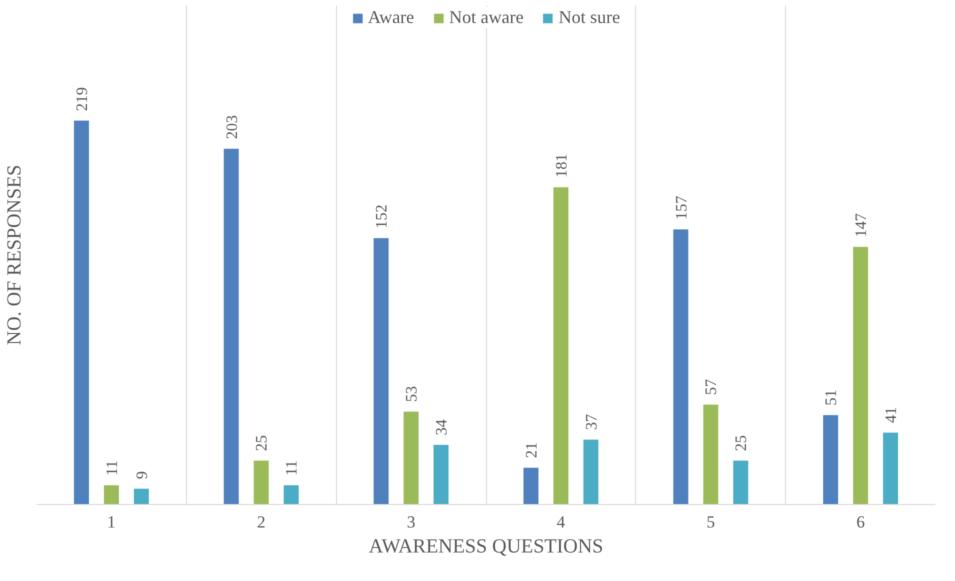 The width and height of the screenshot is (955, 581). What do you see at coordinates (382, 216) in the screenshot?
I see `data-label: 152` at bounding box center [382, 216].